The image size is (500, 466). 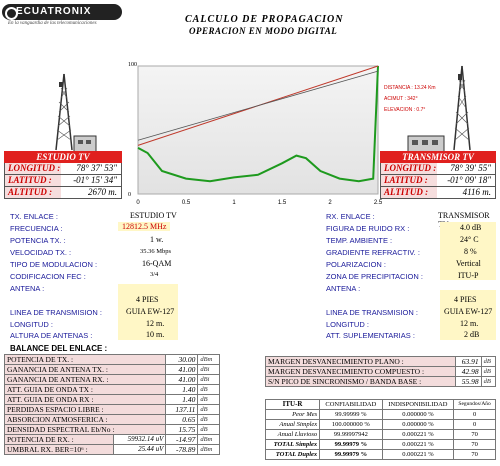 I want to click on station-left-title: ESTUDIO TV, so click(x=63, y=157).